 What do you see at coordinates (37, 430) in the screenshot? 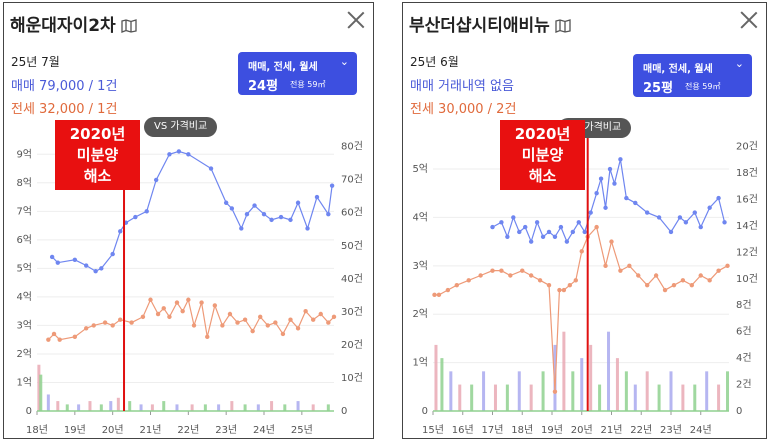
I see `x-tick-label: 18년` at bounding box center [37, 430].